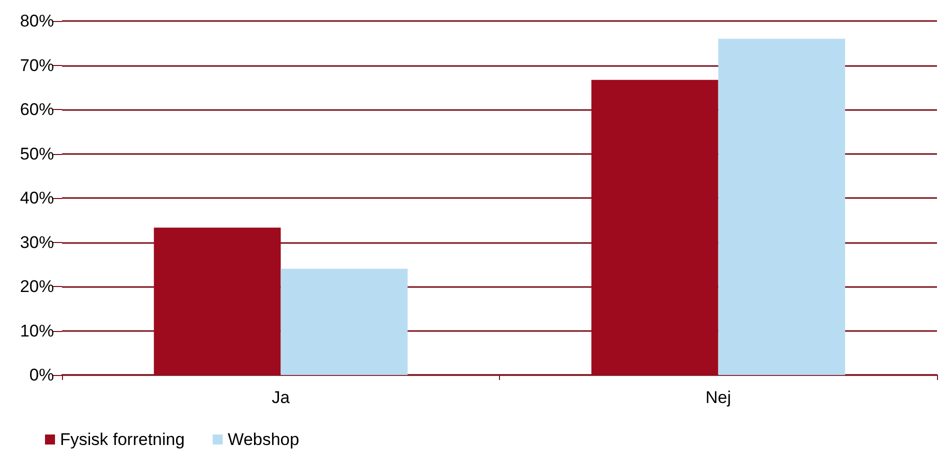 This screenshot has height=457, width=941. Describe the element at coordinates (264, 439) in the screenshot. I see `legend-label: Webshop` at that location.